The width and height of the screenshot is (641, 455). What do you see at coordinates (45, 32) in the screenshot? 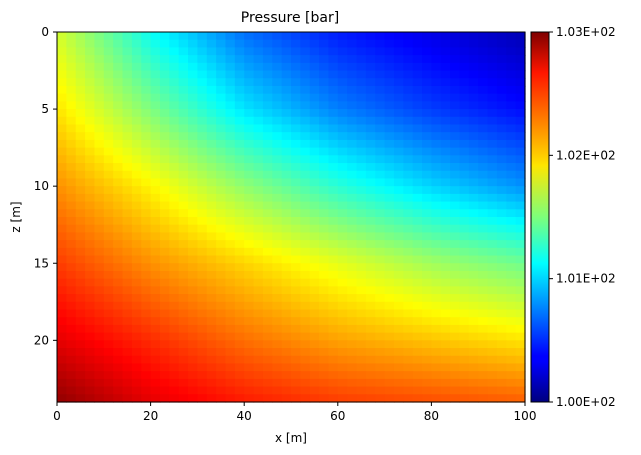
I see `y-tick-label: 0` at bounding box center [45, 32].